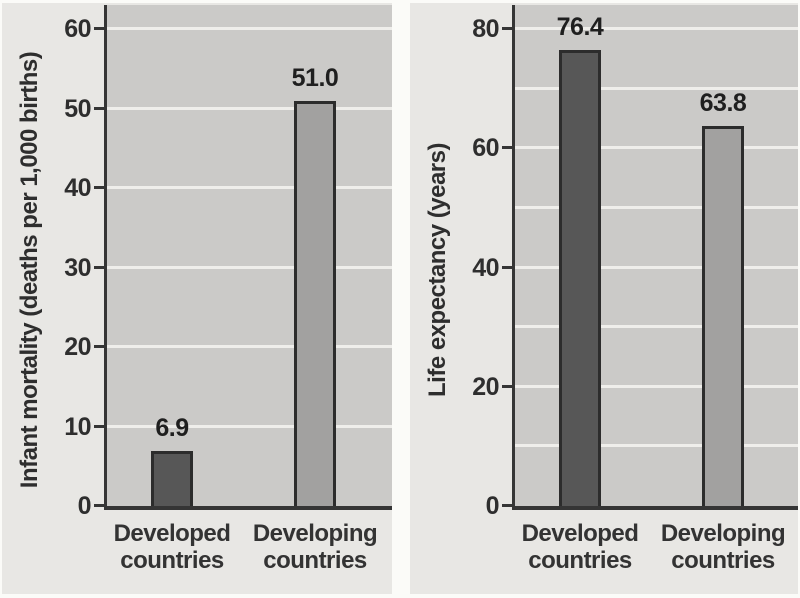 The width and height of the screenshot is (800, 598). What do you see at coordinates (77, 108) in the screenshot?
I see `y-tick-label-50: 50` at bounding box center [77, 108].